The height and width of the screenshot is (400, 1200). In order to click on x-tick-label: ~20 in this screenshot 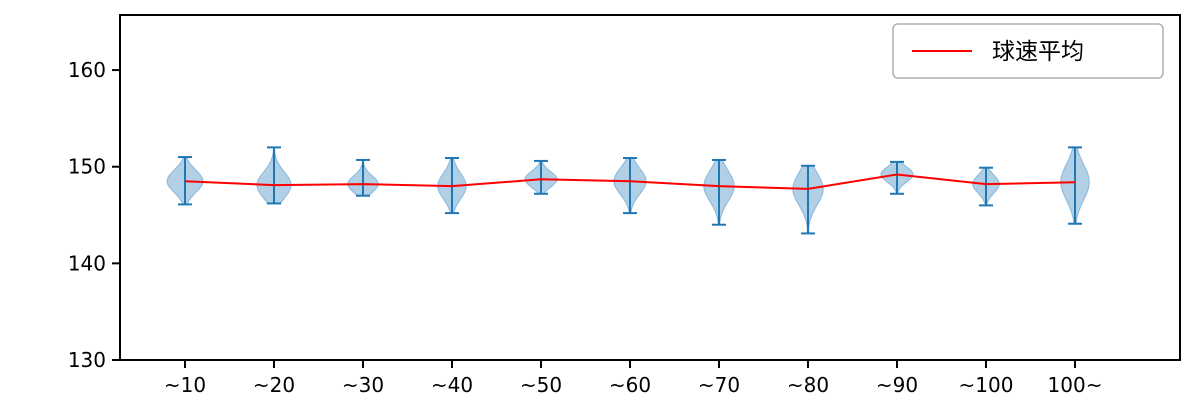, I will do `click(274, 385)`.